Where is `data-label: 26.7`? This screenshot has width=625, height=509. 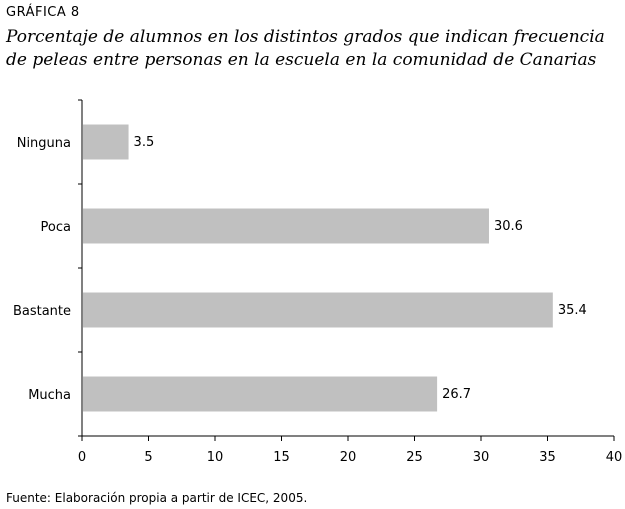
data-label: 26.7 is located at coordinates (456, 394).